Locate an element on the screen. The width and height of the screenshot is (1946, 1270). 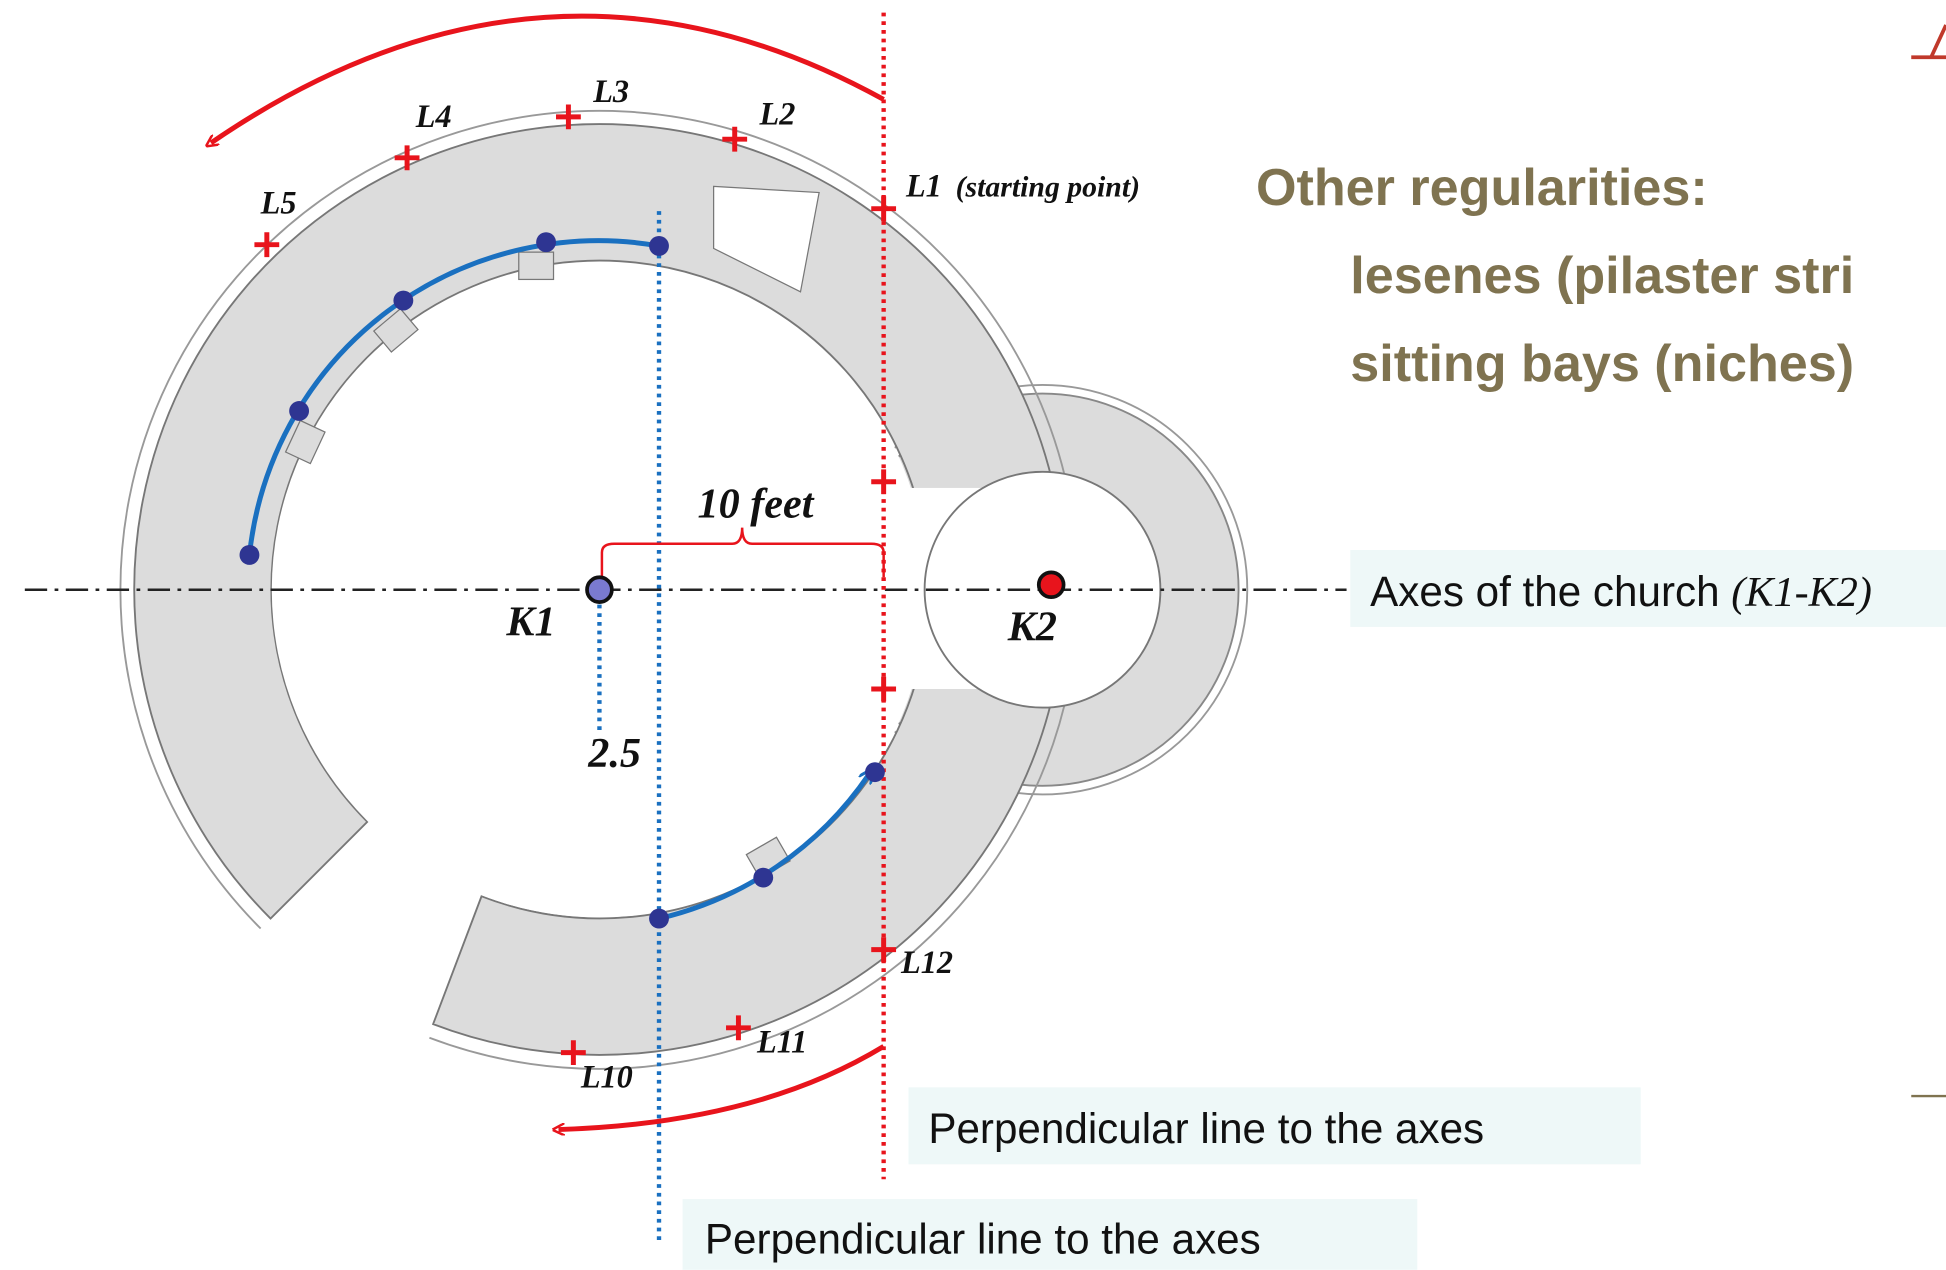
center-label: K2 is located at coordinates (1032, 627).